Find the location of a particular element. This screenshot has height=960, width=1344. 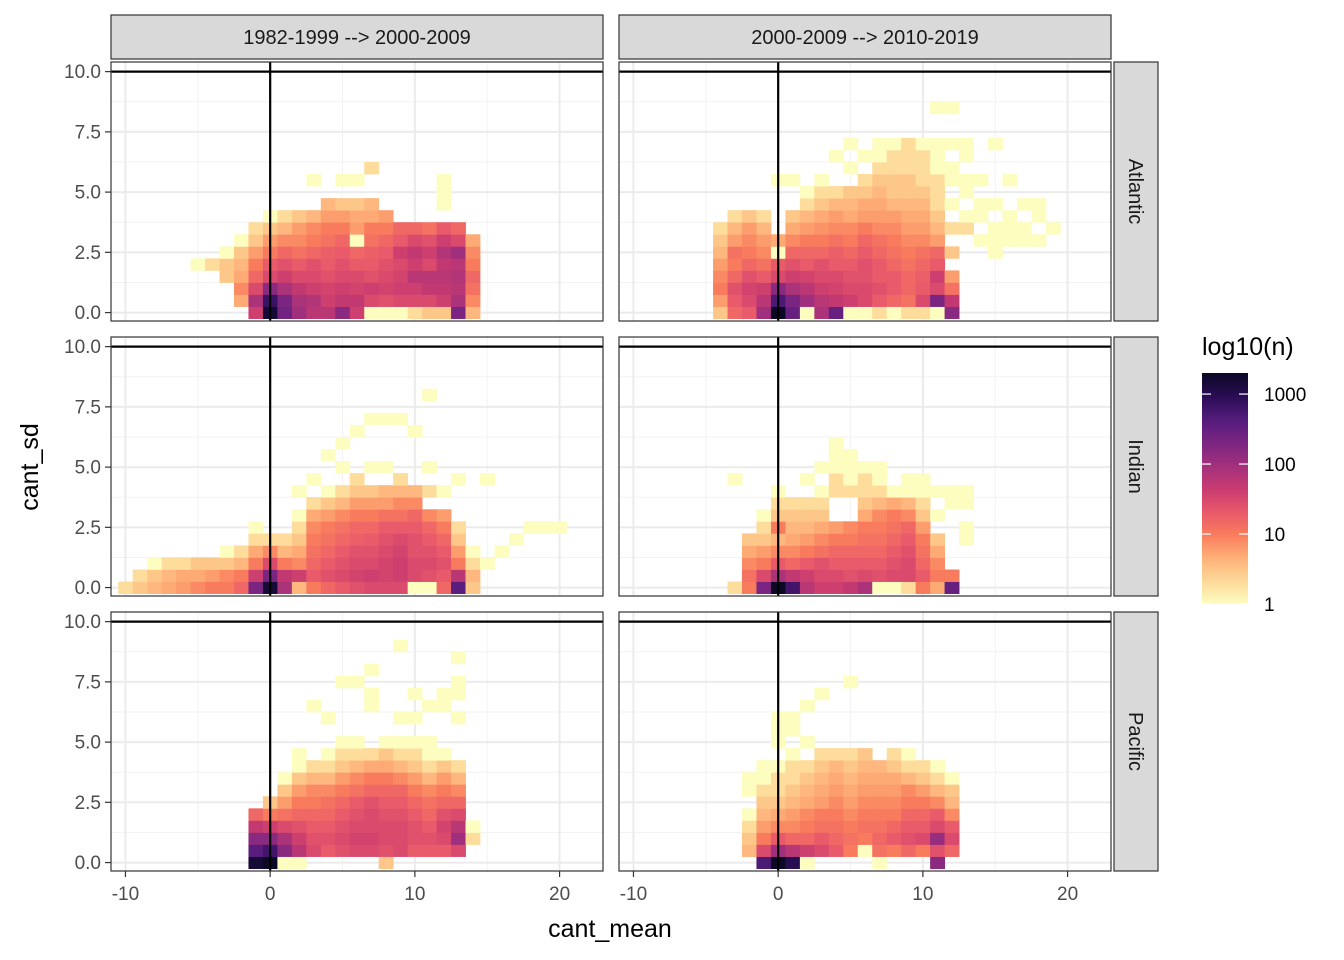

x-axis-title: cant_mean is located at coordinates (610, 929).